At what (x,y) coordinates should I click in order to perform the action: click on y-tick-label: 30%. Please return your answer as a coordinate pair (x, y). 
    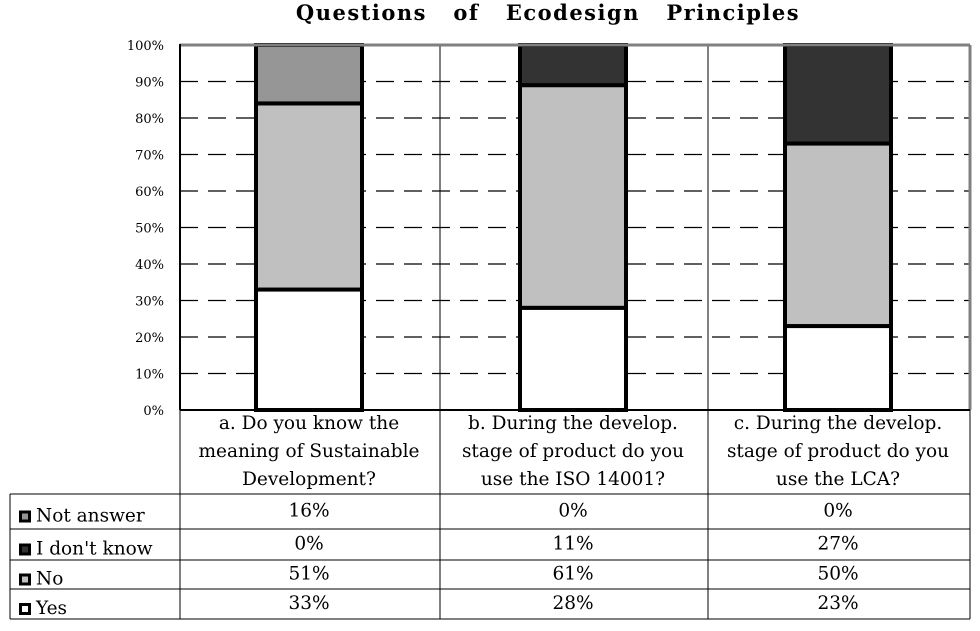
    Looking at the image, I should click on (149, 302).